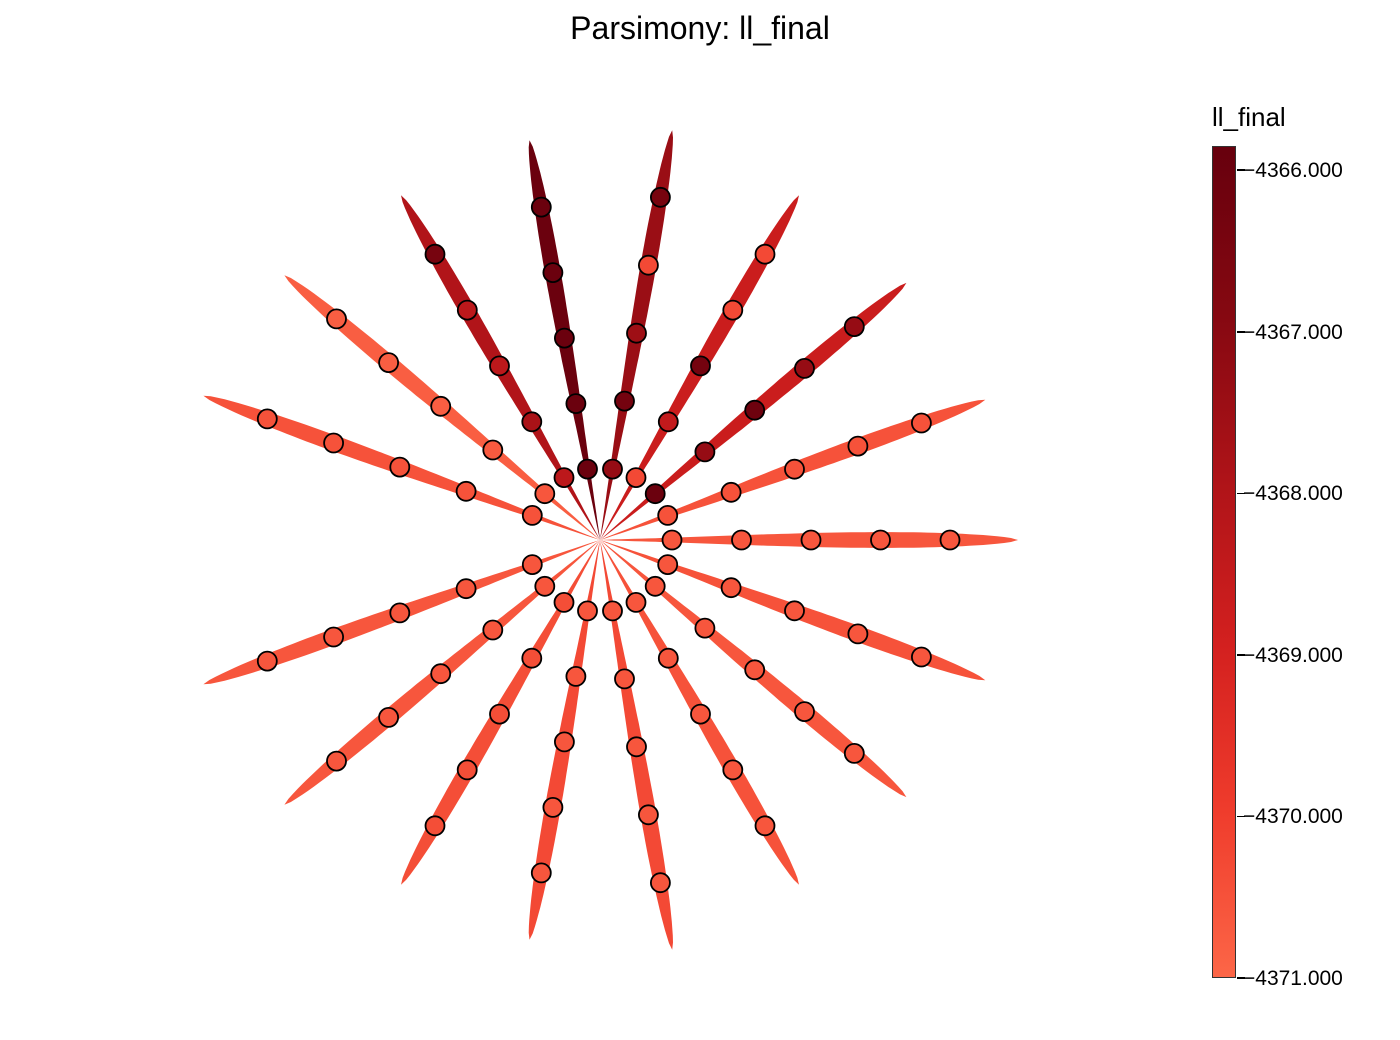 The width and height of the screenshot is (1400, 1040). Describe the element at coordinates (1293, 978) in the screenshot. I see `colorbar-tick-label: −4371.000` at that location.